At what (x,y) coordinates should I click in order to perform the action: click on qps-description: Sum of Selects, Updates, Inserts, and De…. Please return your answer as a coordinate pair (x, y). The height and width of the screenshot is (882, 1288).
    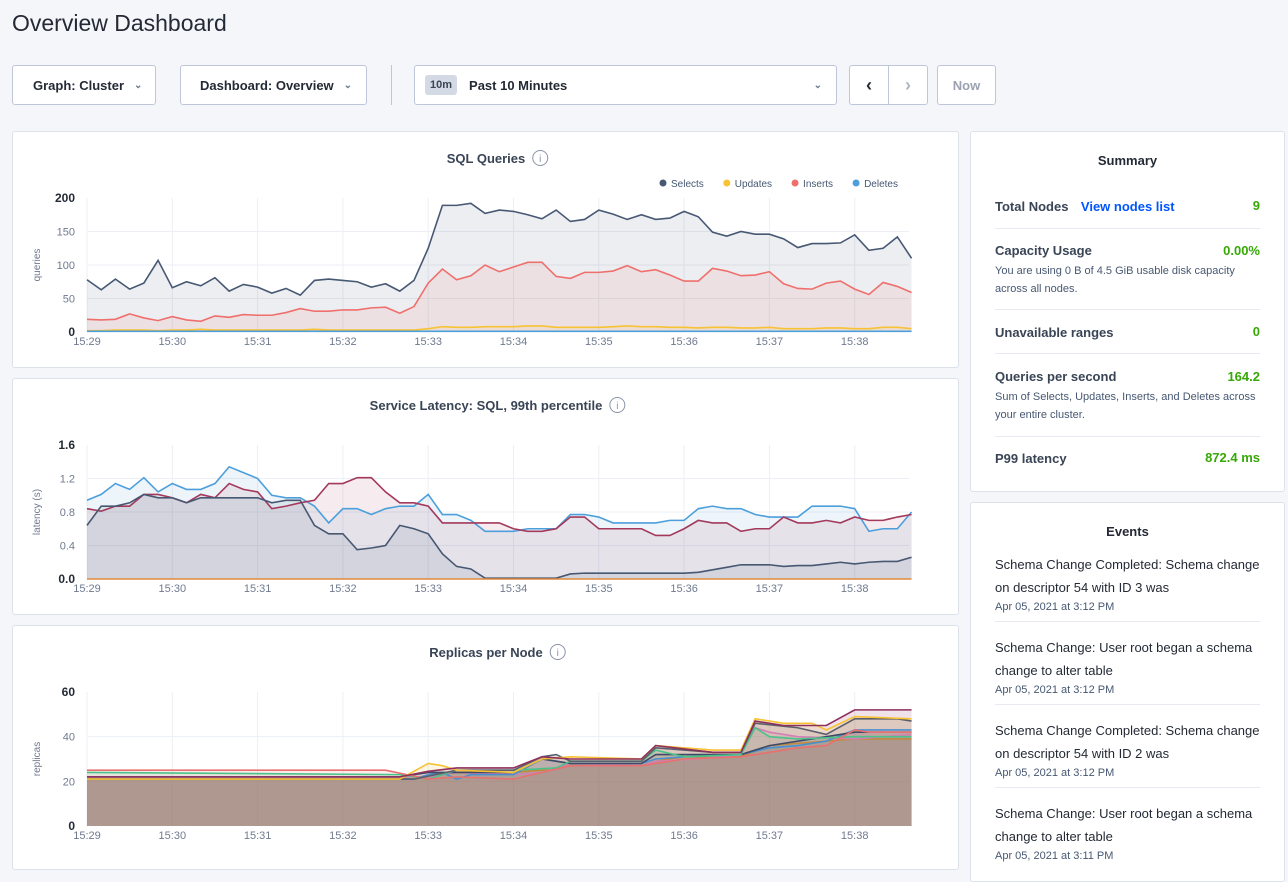
    Looking at the image, I should click on (1125, 406).